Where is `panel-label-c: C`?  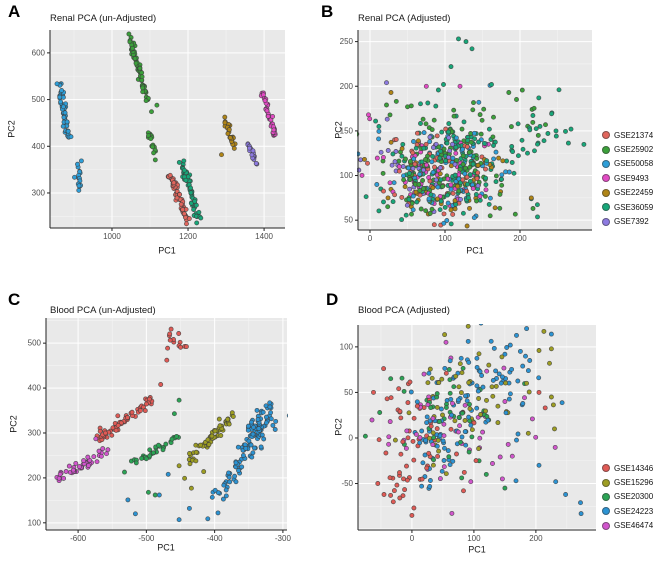 panel-label-c: C is located at coordinates (14, 299).